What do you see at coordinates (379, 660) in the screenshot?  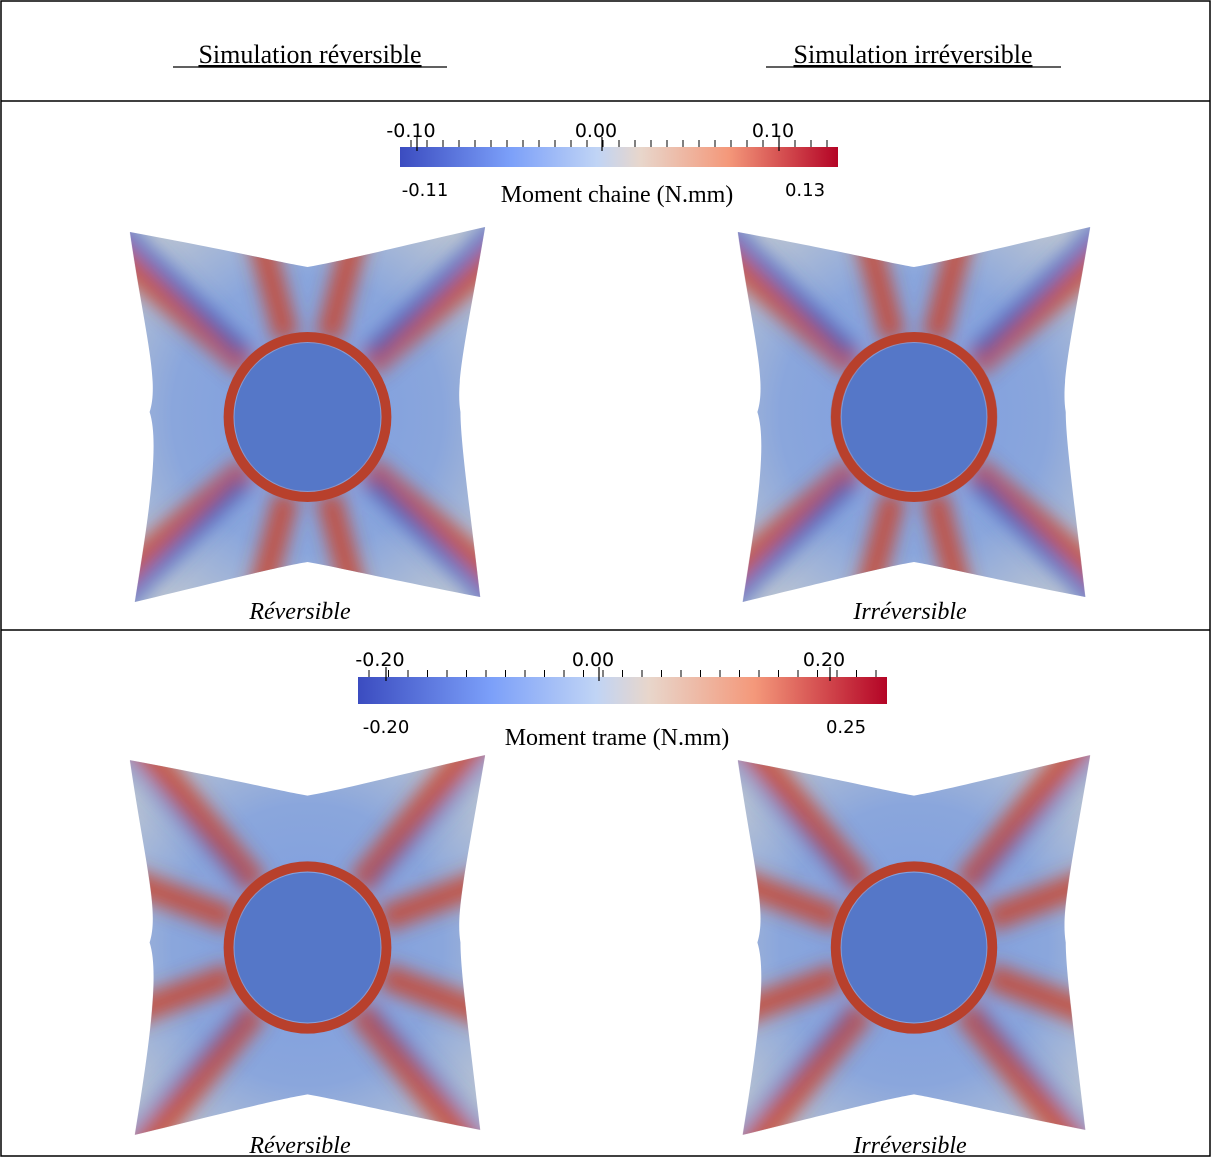 I see `colorbar-tick-label: -0.20` at bounding box center [379, 660].